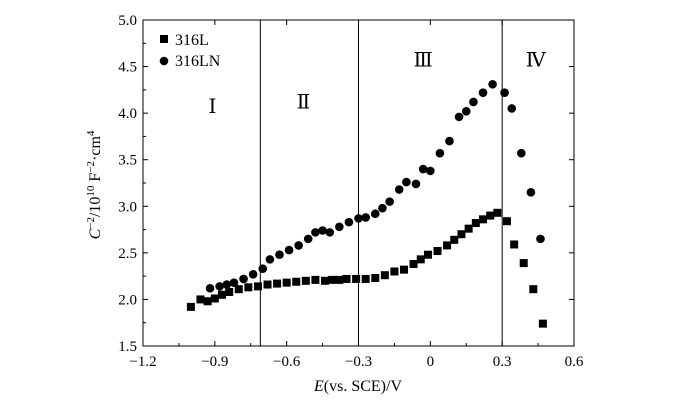  I want to click on region-label-4: Ⅳ, so click(536, 61).